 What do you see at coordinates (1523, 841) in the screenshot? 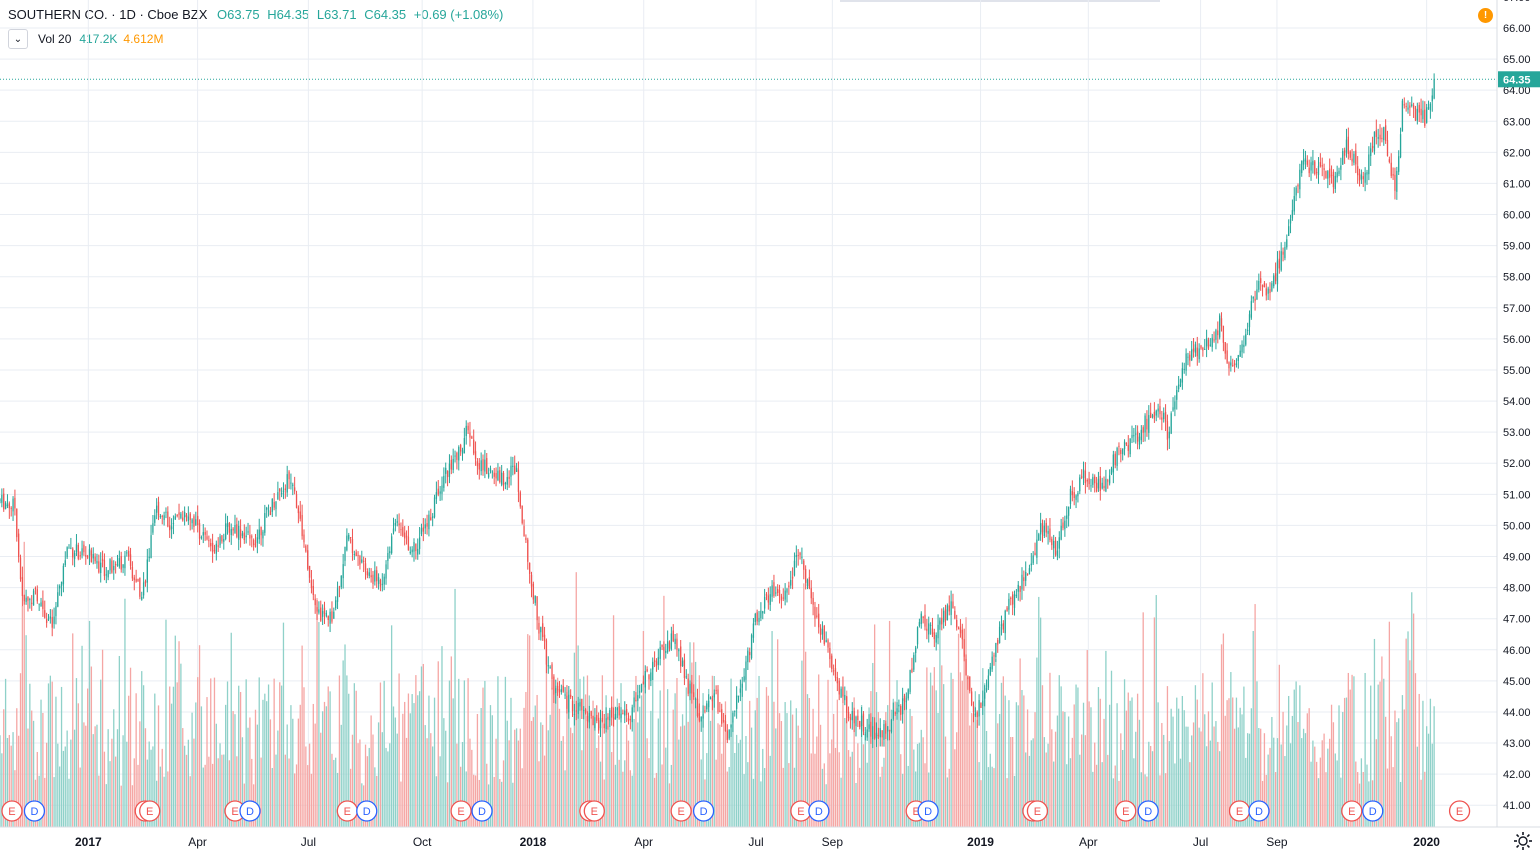
I see `settings-gear-icon` at bounding box center [1523, 841].